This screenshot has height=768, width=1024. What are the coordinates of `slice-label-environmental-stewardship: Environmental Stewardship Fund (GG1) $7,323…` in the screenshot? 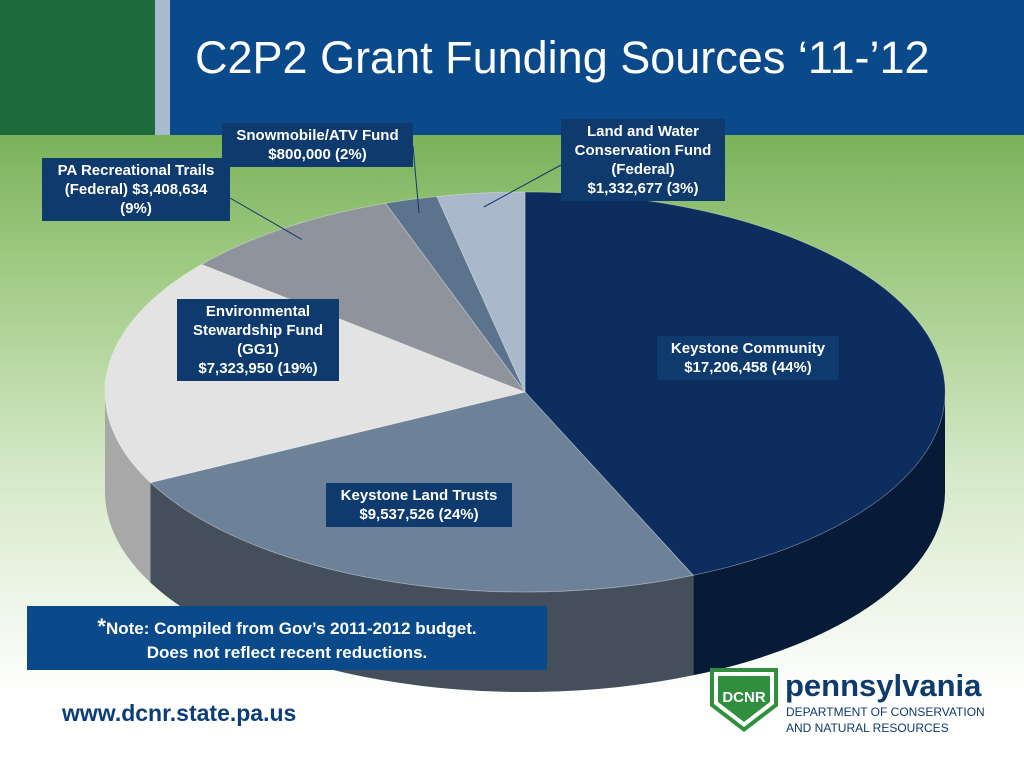 It's located at (258, 340).